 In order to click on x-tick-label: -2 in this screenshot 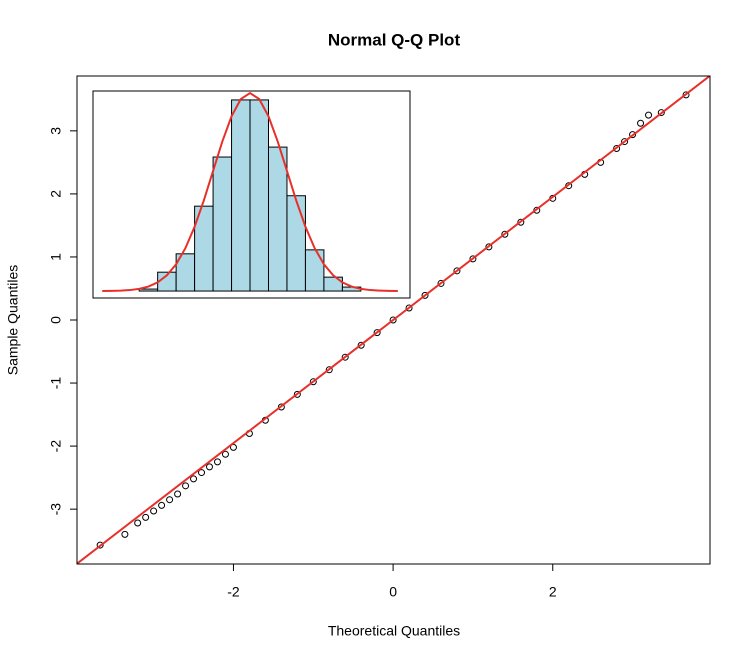, I will do `click(233, 592)`.